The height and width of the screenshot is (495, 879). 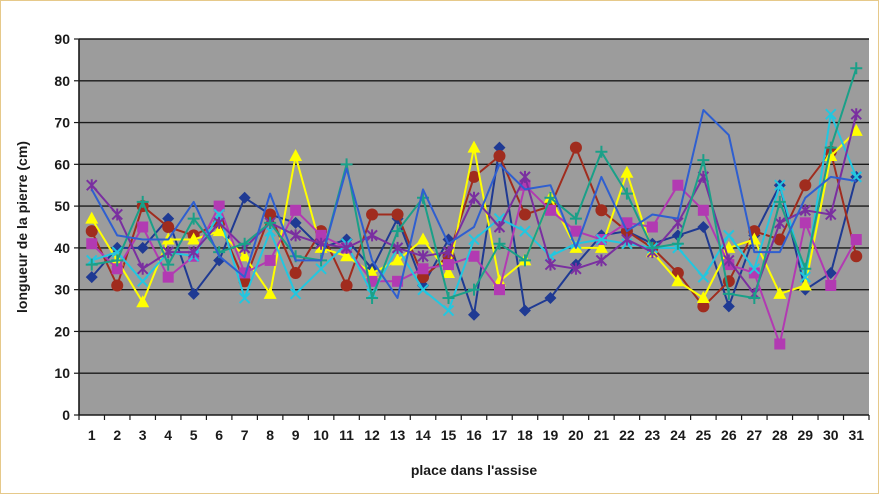 What do you see at coordinates (62, 206) in the screenshot?
I see `y-tick-label: 50` at bounding box center [62, 206].